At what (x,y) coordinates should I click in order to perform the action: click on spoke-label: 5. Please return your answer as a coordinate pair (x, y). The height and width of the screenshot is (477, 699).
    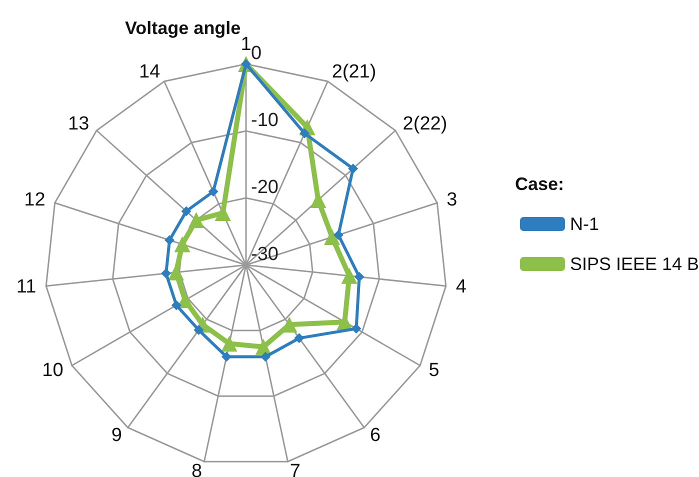
    Looking at the image, I should click on (434, 370).